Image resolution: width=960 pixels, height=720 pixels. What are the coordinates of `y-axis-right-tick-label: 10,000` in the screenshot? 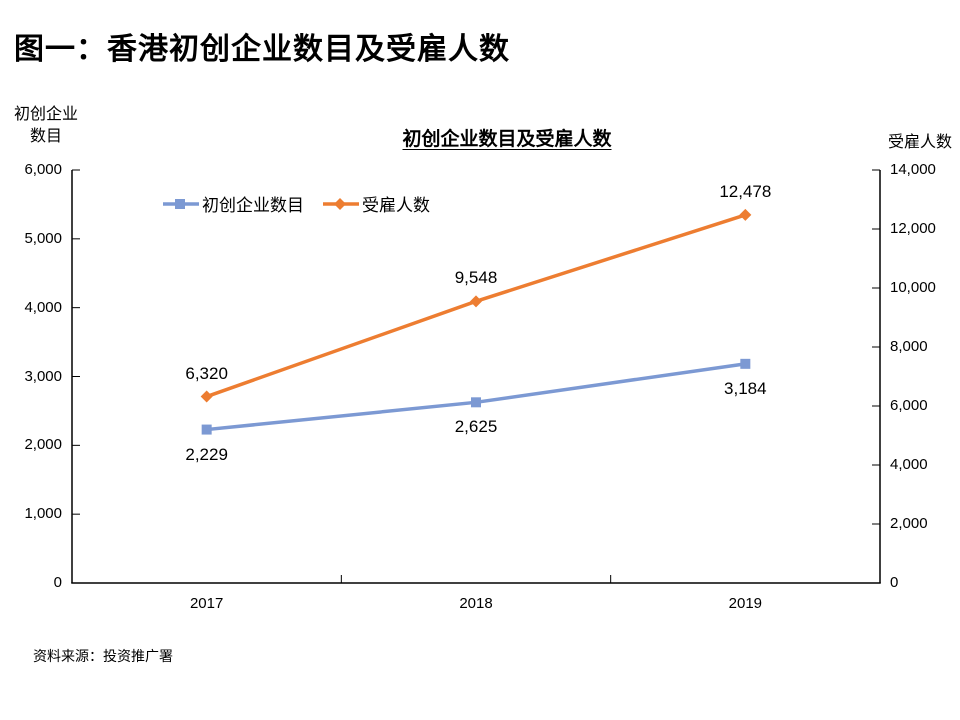 It's located at (913, 287).